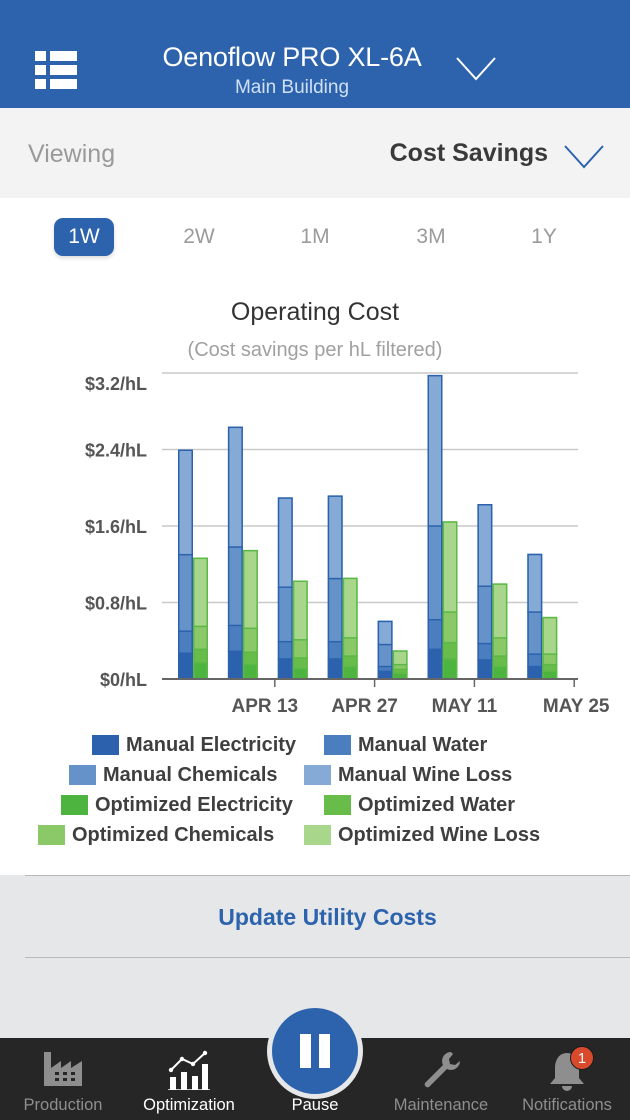 This screenshot has height=1120, width=630. What do you see at coordinates (582, 1058) in the screenshot?
I see `notification-badge: 1` at bounding box center [582, 1058].